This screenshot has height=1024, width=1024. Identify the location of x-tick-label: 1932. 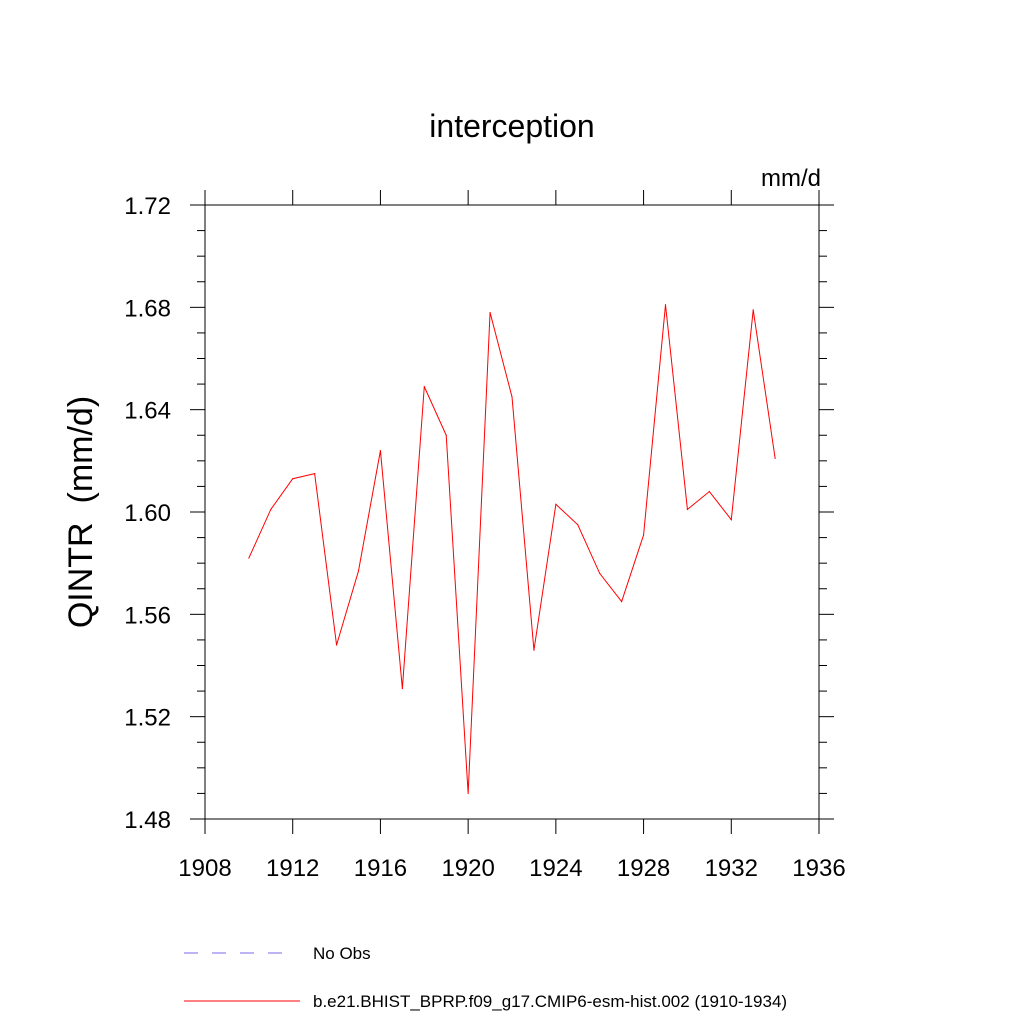
(731, 868).